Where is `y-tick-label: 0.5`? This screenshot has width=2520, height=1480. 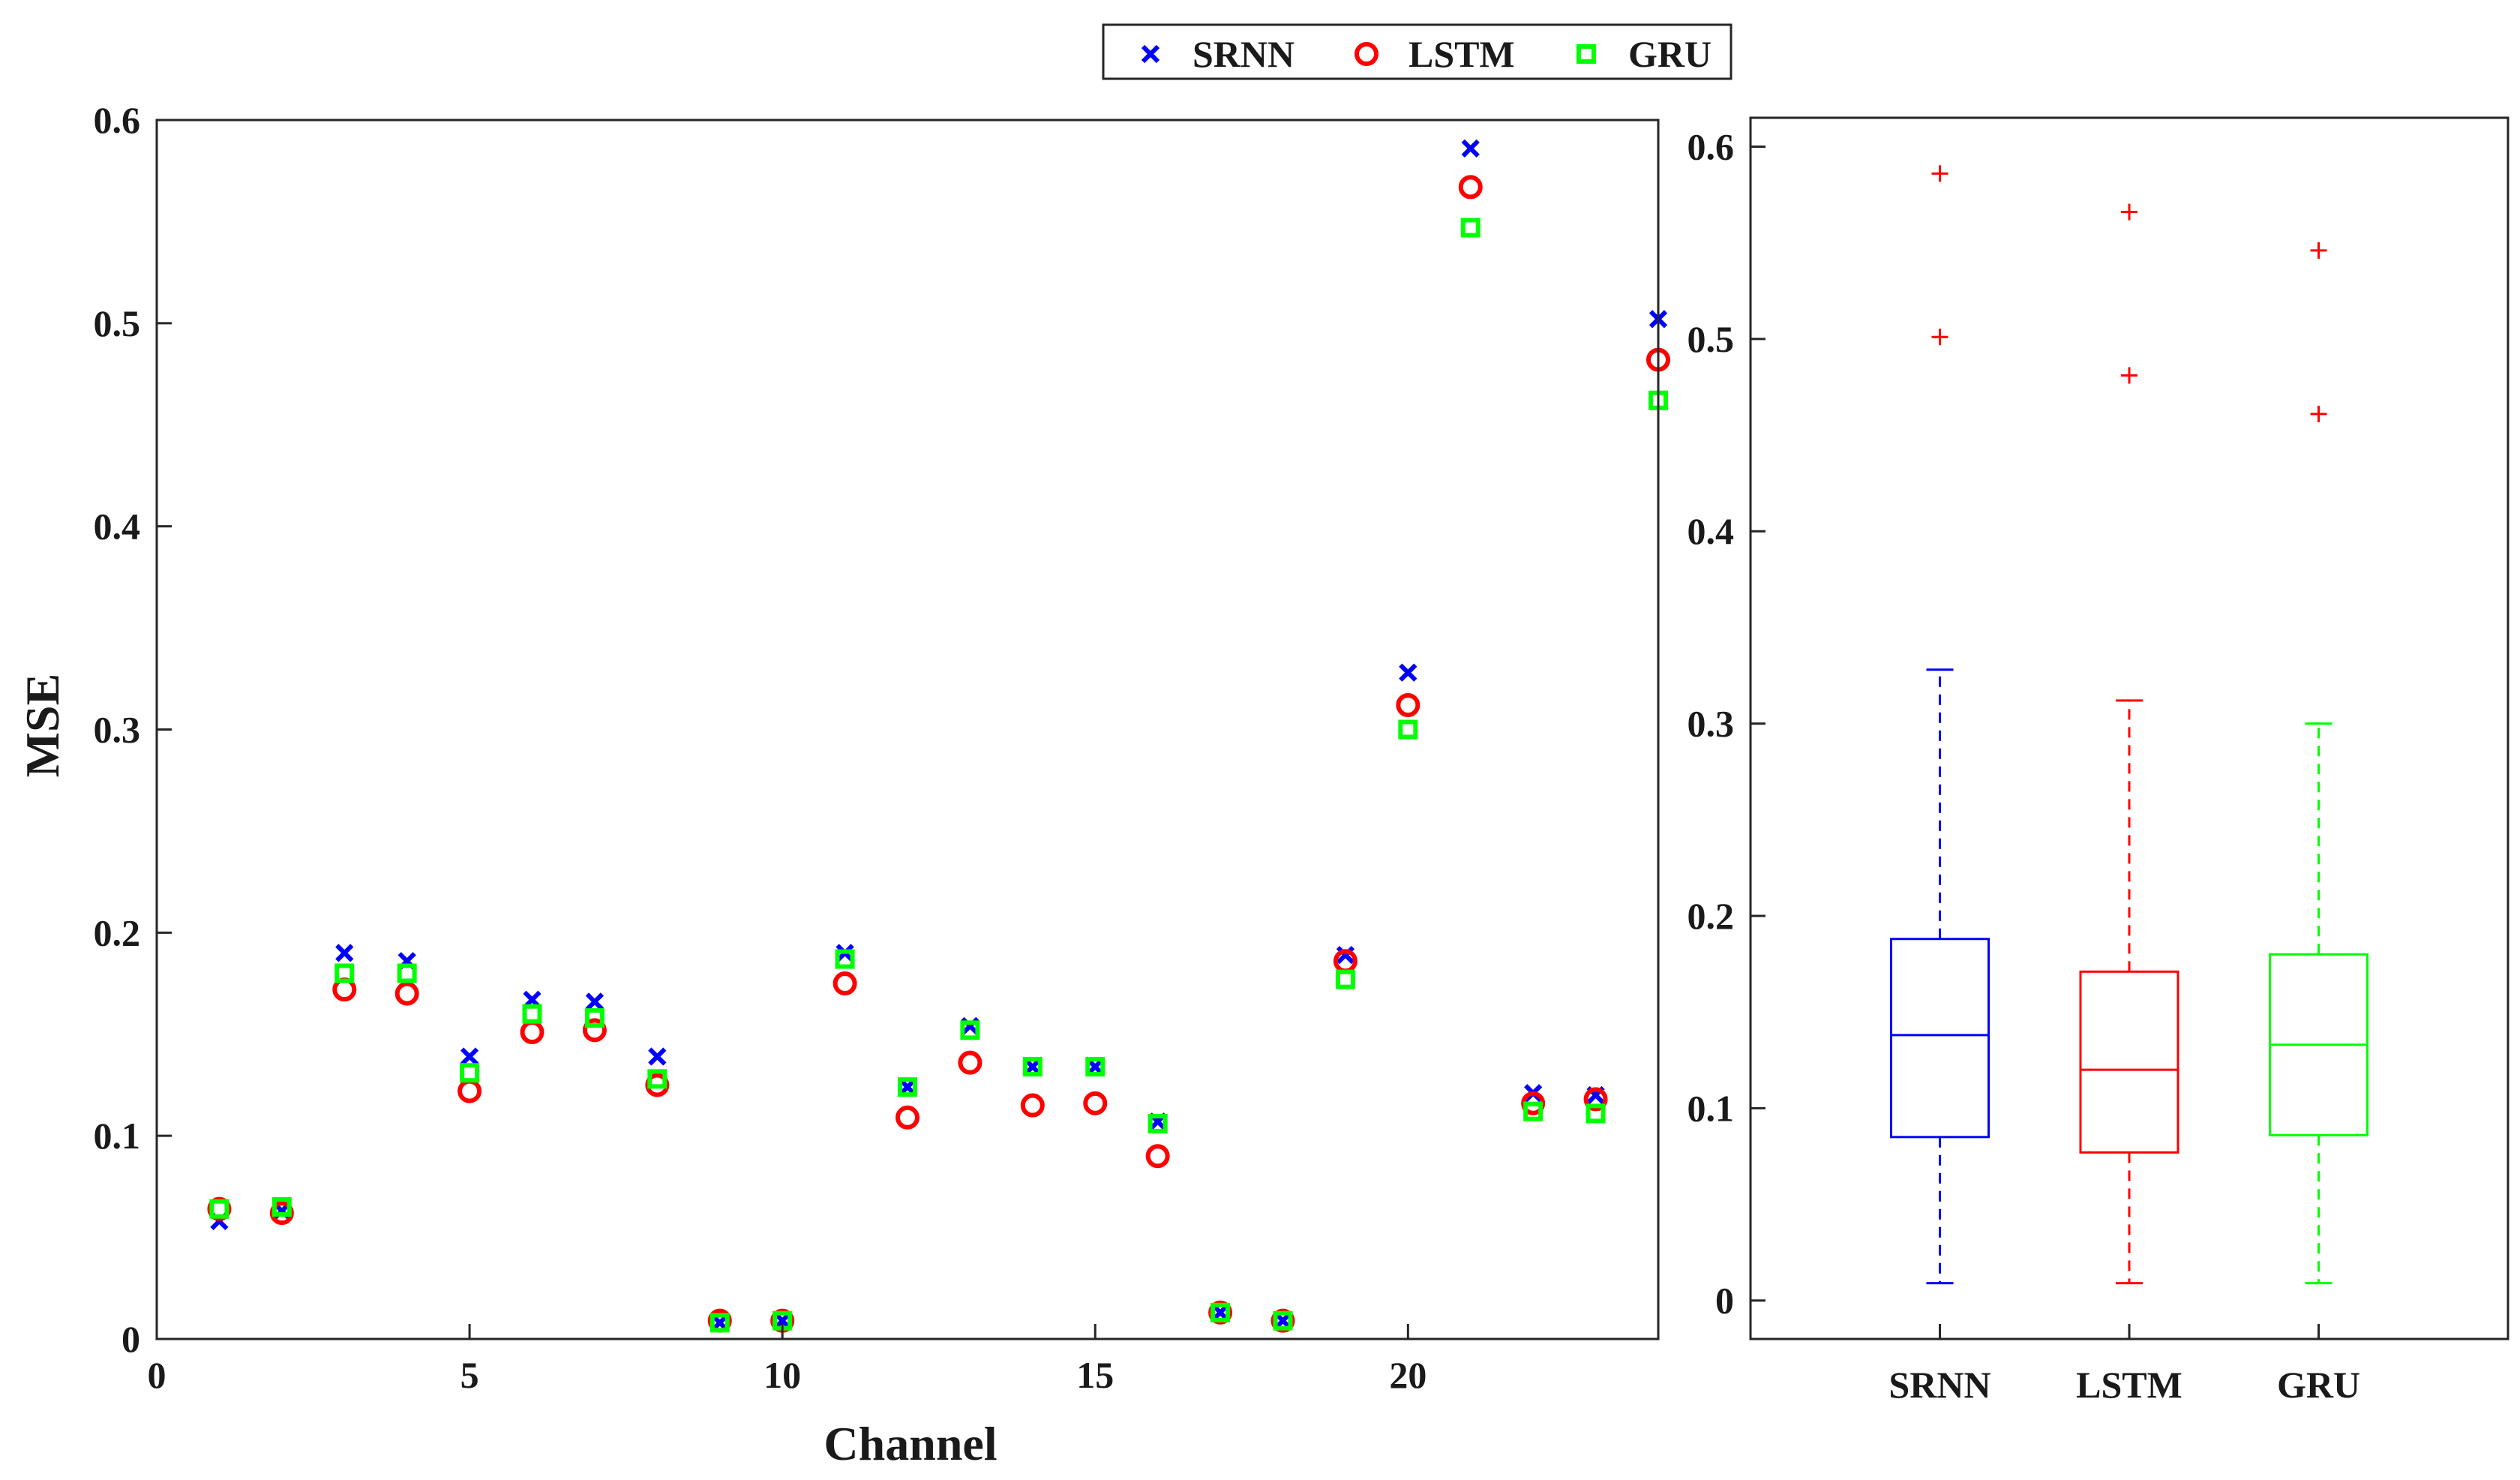 y-tick-label: 0.5 is located at coordinates (117, 323).